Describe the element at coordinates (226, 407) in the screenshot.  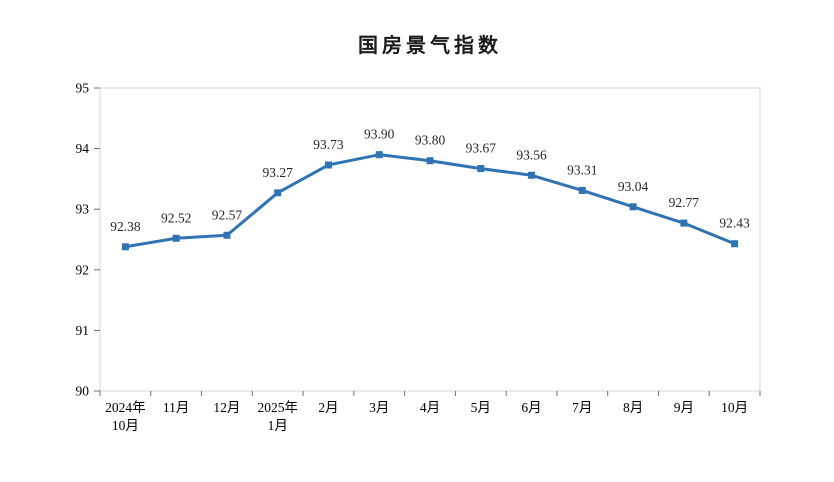
I see `x-axis-label: 12月` at that location.